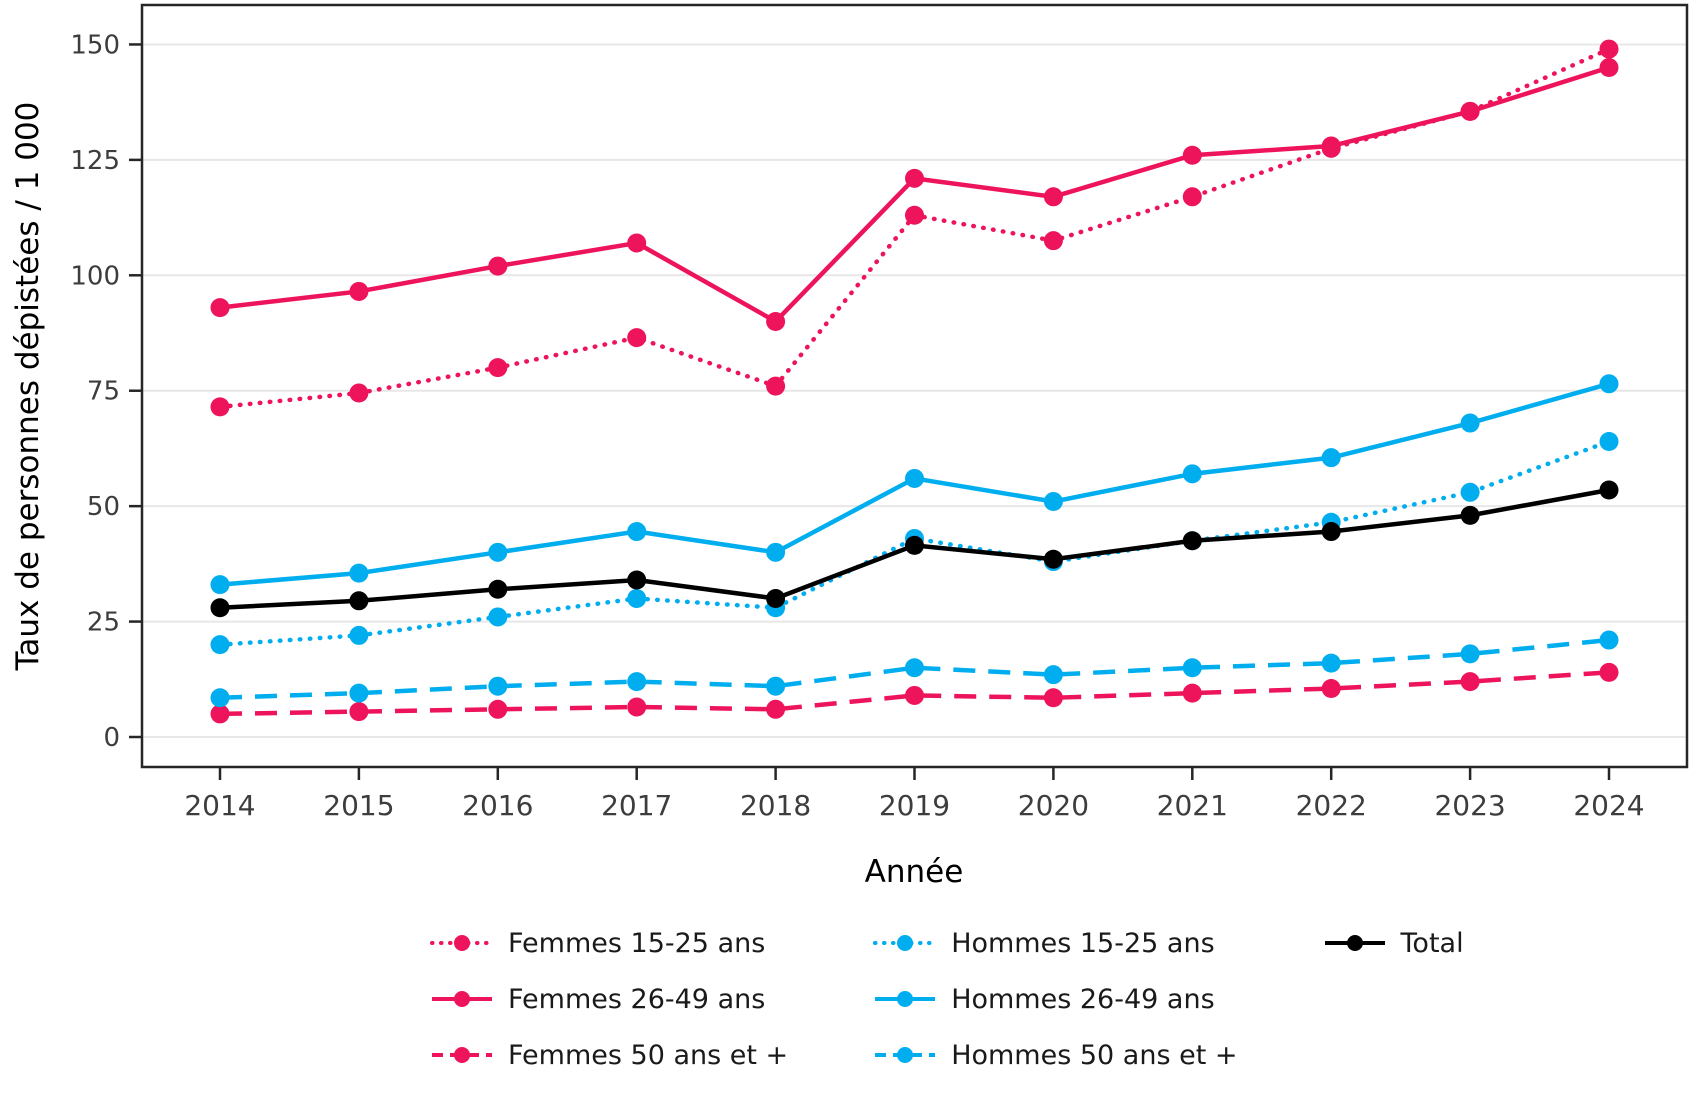 Image resolution: width=1696 pixels, height=1104 pixels. I want to click on point-total-2021, so click(1192, 541).